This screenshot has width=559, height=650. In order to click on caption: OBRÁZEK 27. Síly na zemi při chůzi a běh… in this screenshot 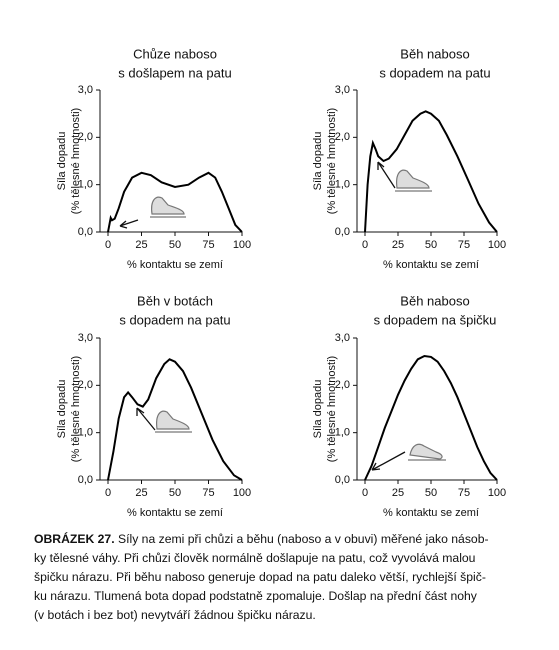, I will do `click(284, 577)`.